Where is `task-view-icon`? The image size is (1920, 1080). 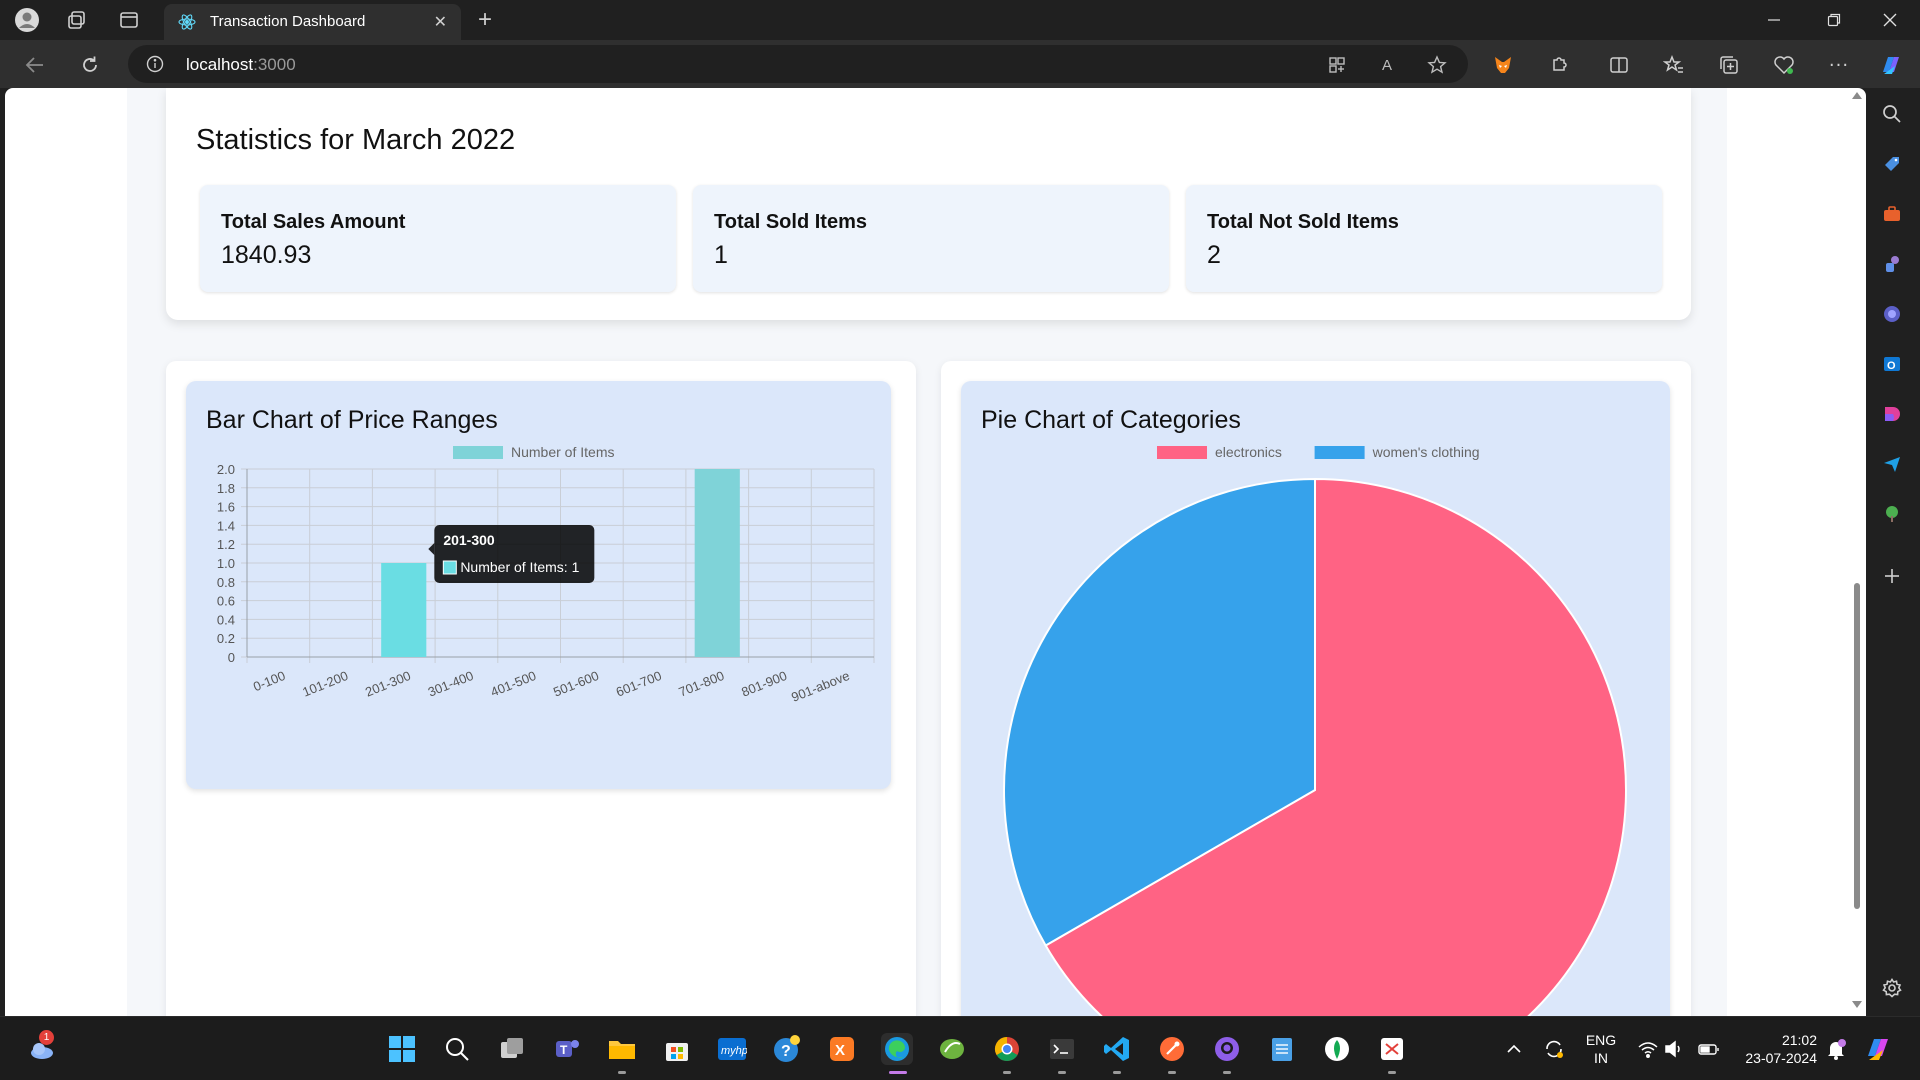 task-view-icon is located at coordinates (512, 1049).